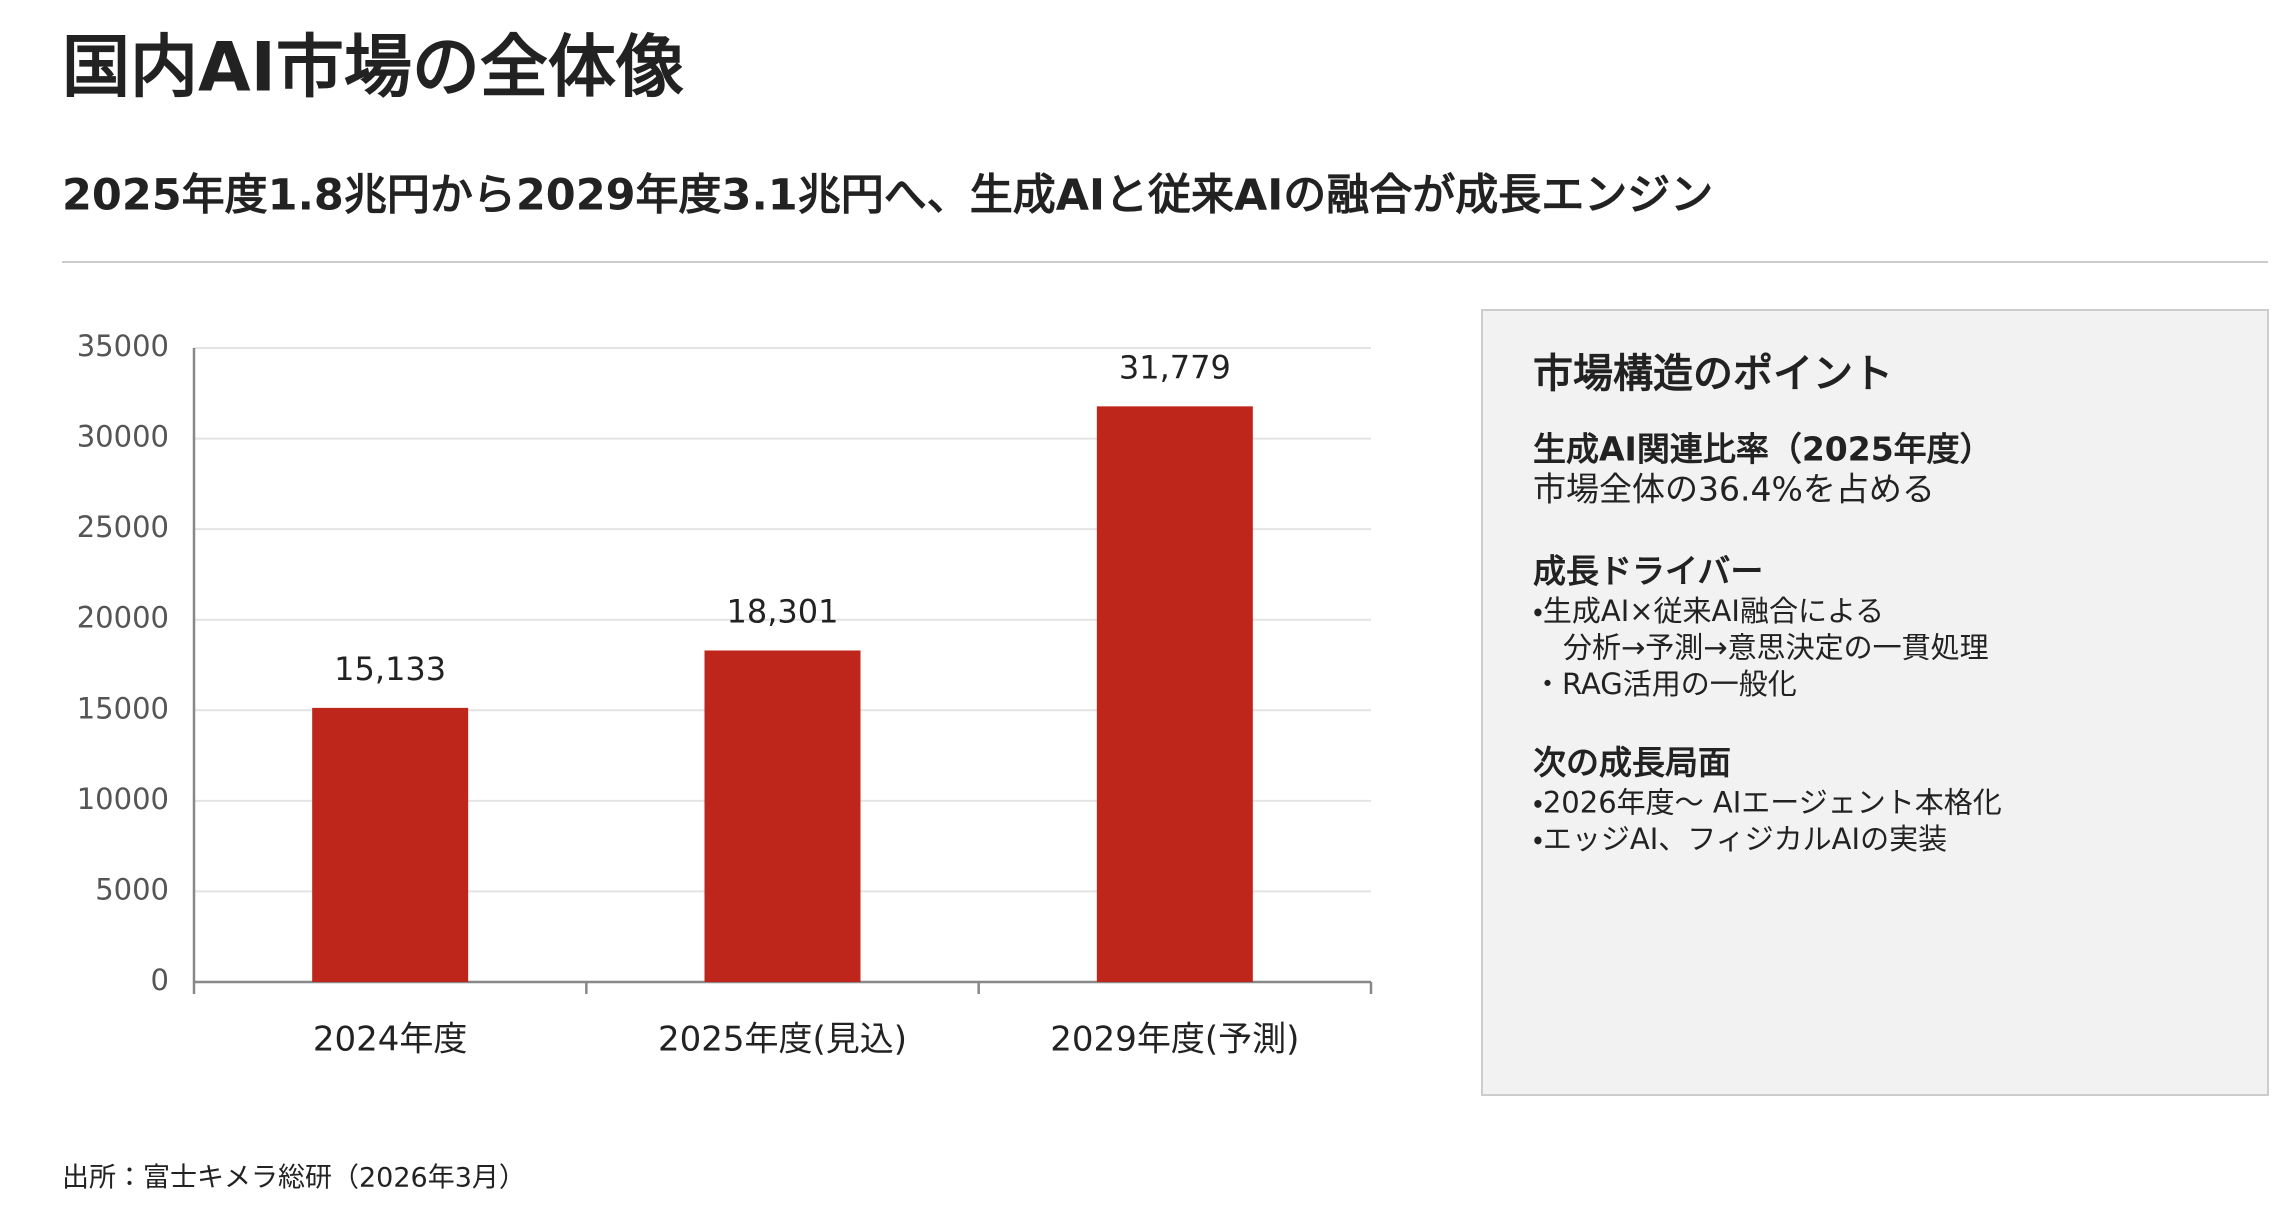  Describe the element at coordinates (123, 799) in the screenshot. I see `y-tick-label: 10000` at that location.